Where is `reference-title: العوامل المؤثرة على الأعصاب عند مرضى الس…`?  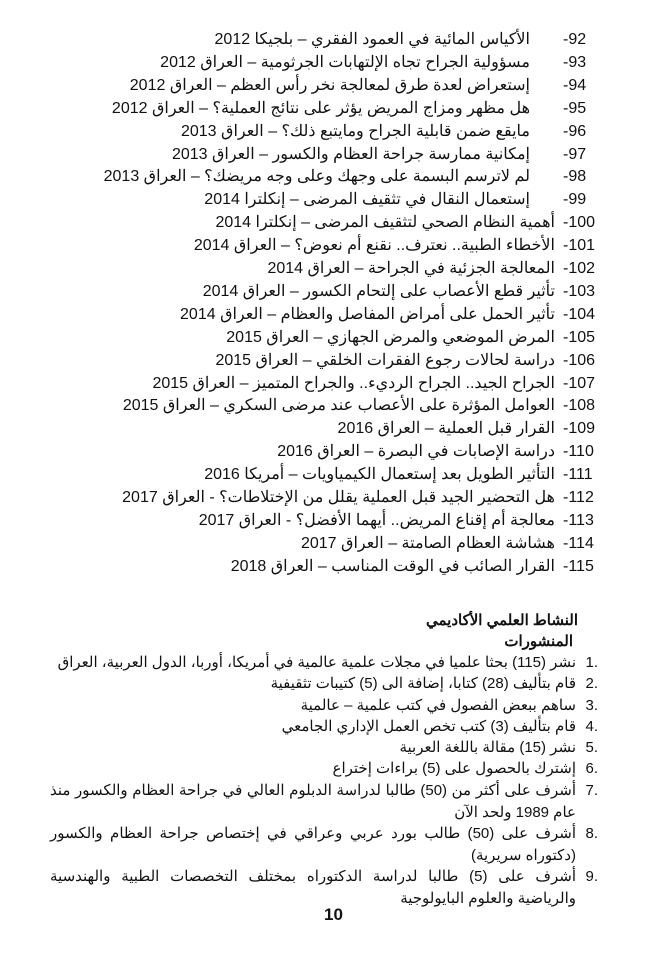
reference-title: العوامل المؤثرة على الأعصاب عند مرضى الس… is located at coordinates (338, 406).